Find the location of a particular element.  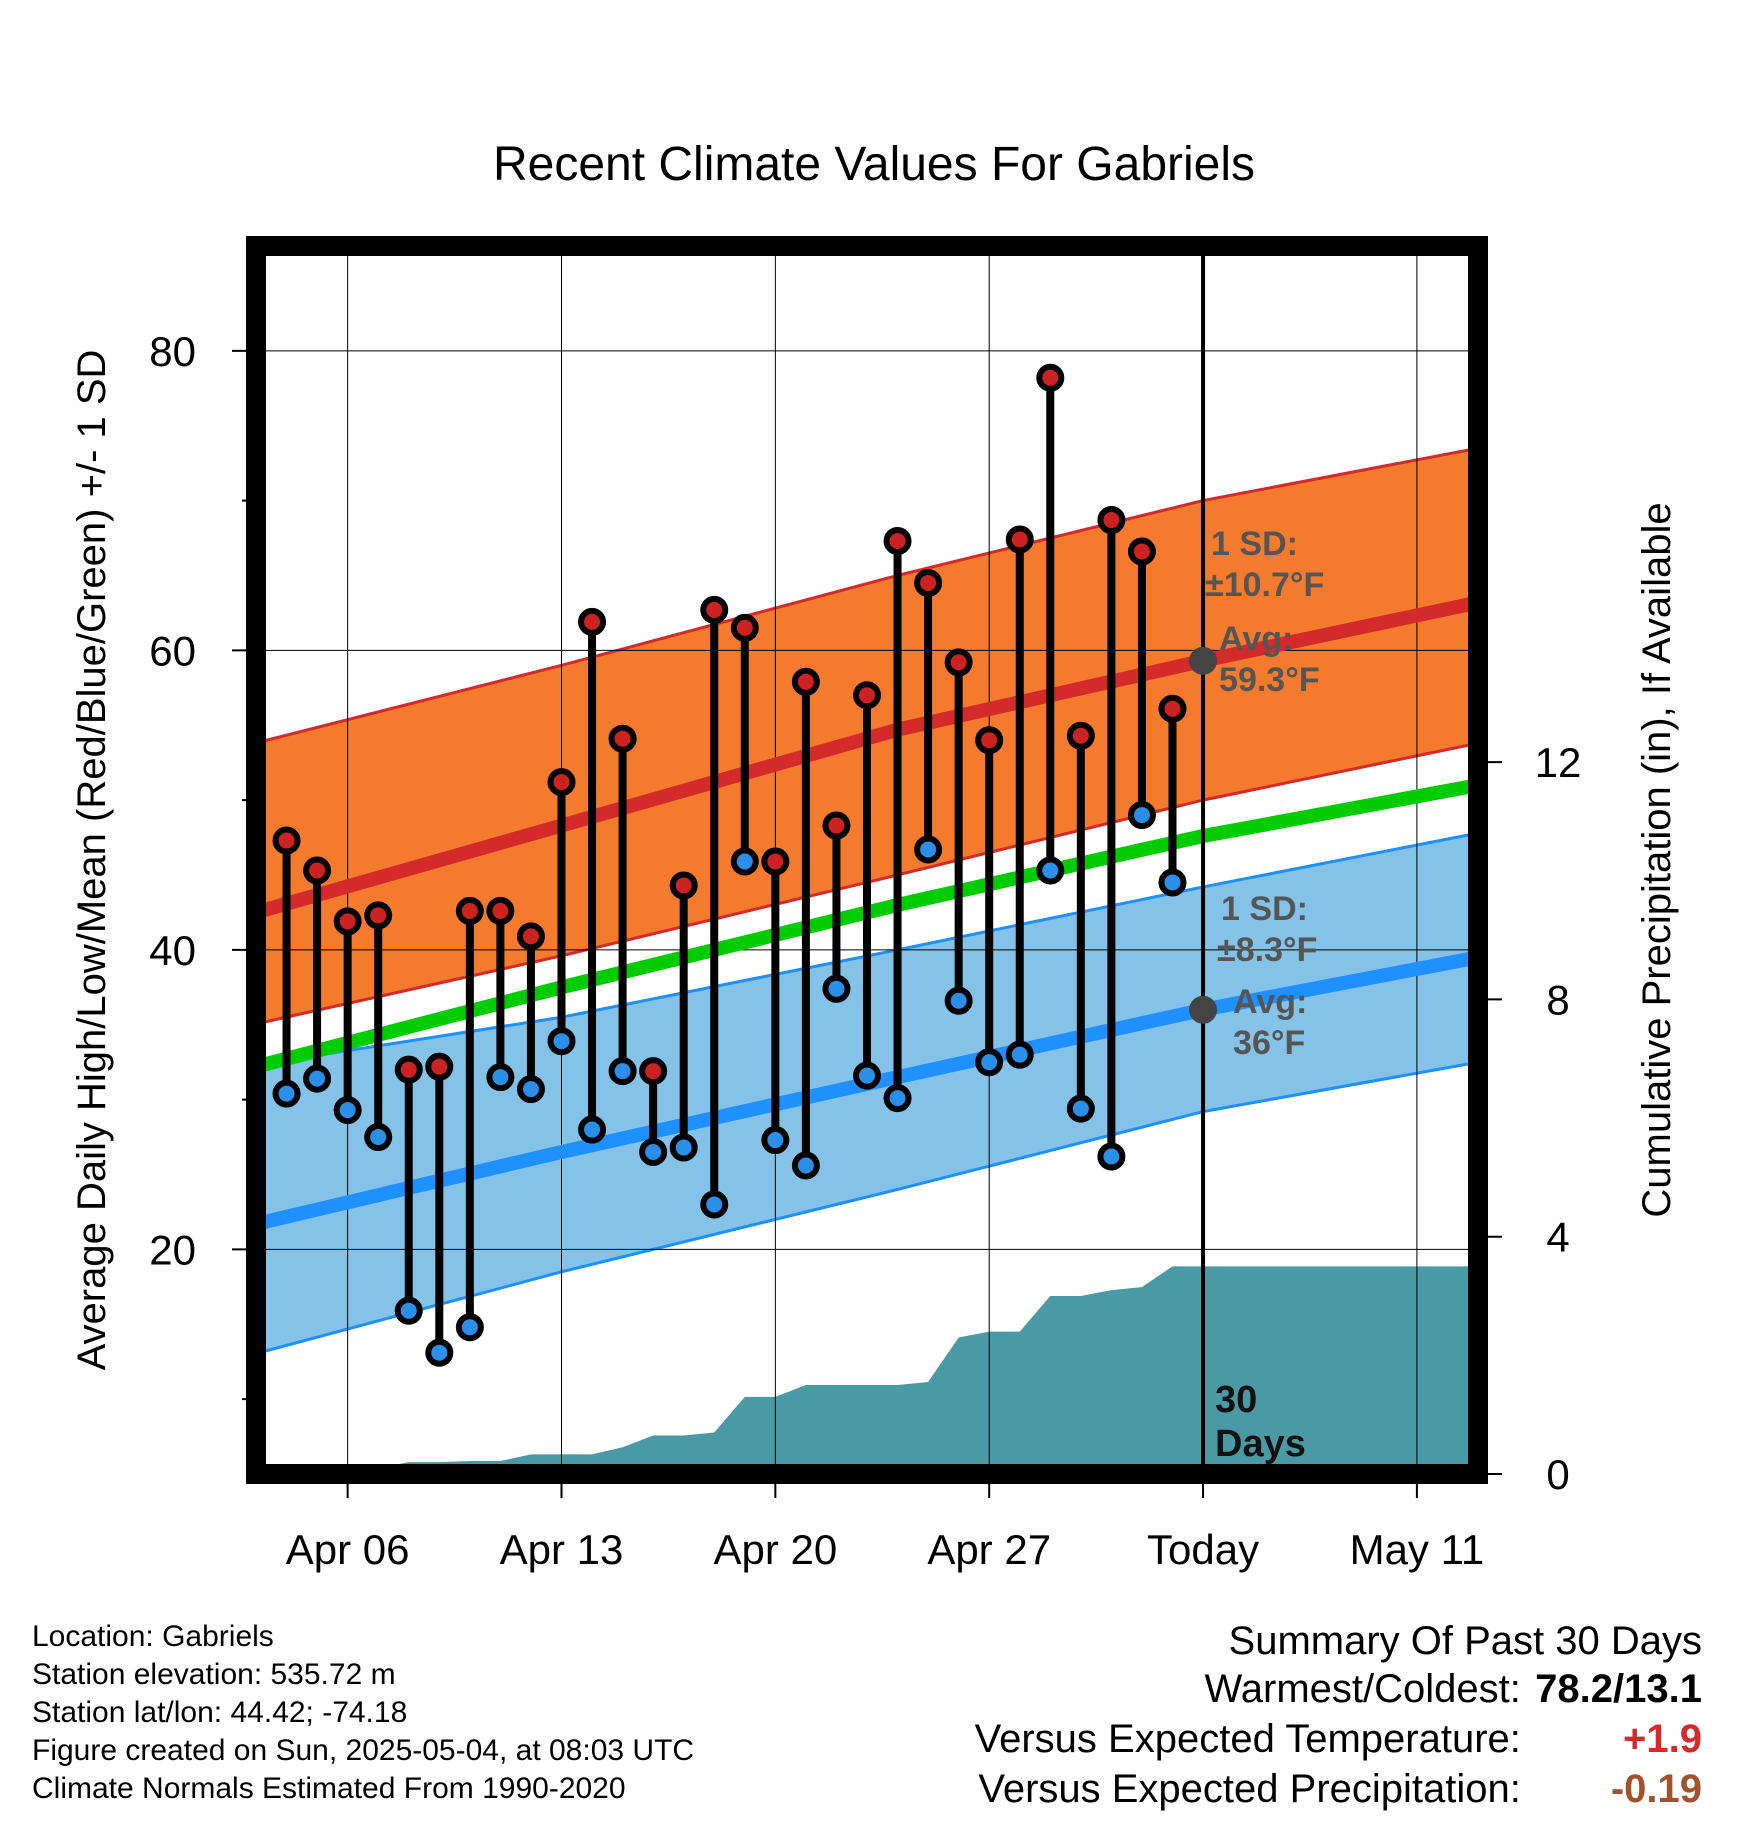

y-tick-label: 80 is located at coordinates (172, 351).